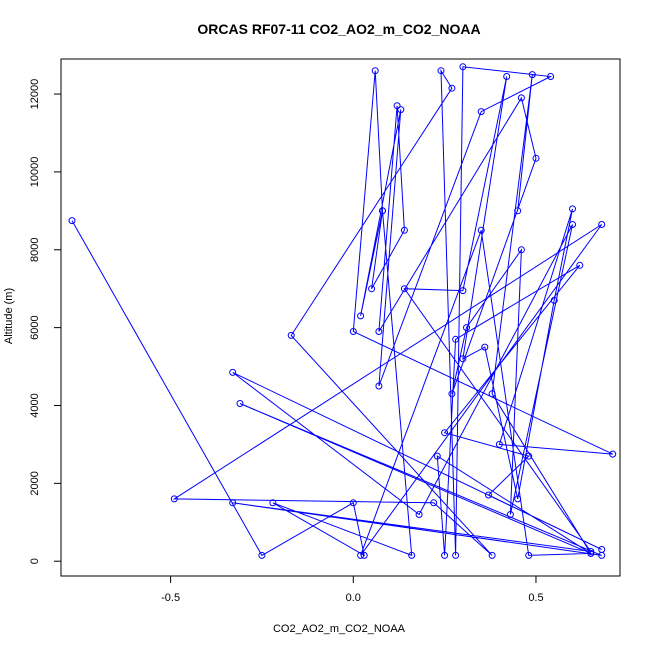 The width and height of the screenshot is (650, 650). Describe the element at coordinates (339, 629) in the screenshot. I see `x-axis-label: CO2_AO2_m_CO2_NOAA` at that location.